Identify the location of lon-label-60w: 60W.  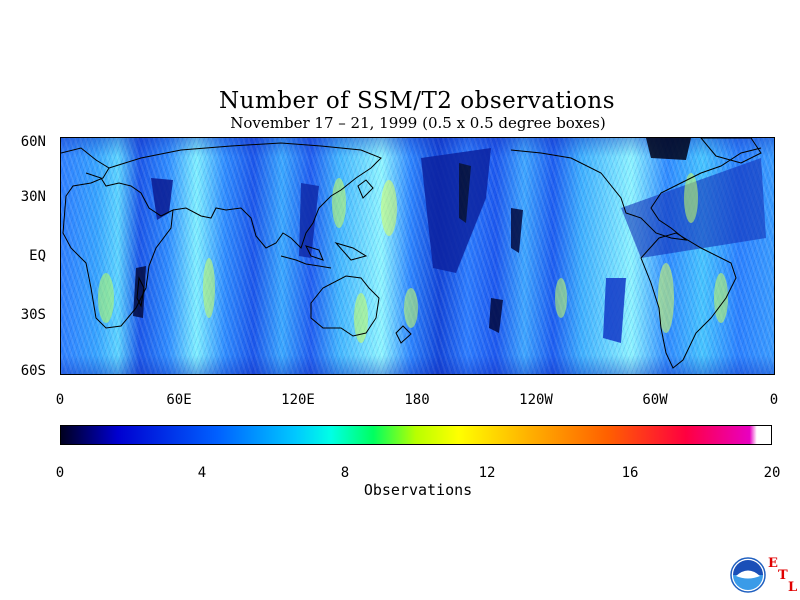
(655, 400).